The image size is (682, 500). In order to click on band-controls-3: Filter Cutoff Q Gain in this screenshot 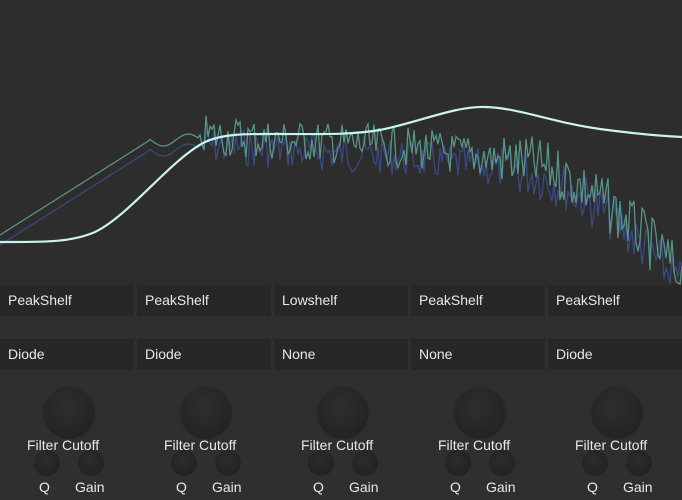, I will do `click(342, 435)`.